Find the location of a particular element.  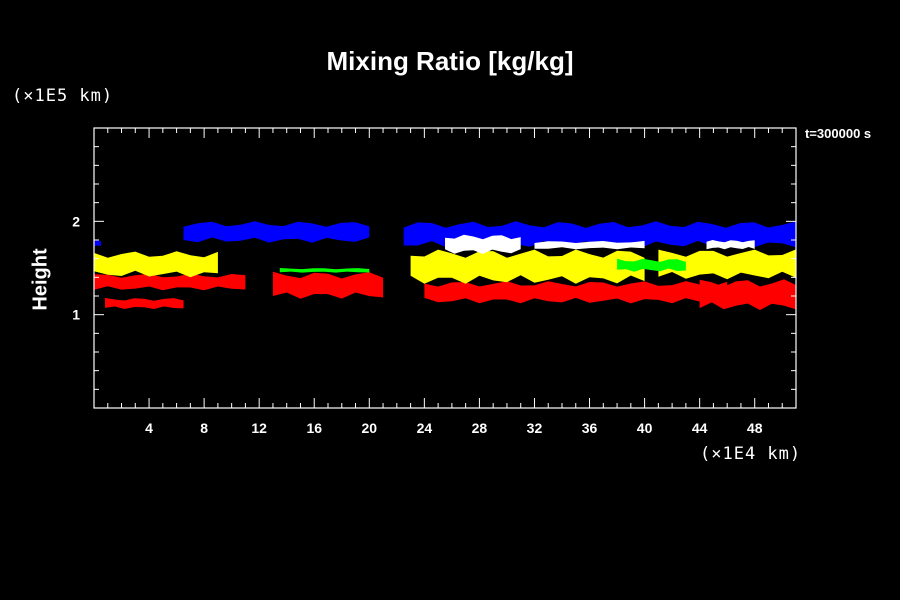

x-tick-label: 16 is located at coordinates (314, 428).